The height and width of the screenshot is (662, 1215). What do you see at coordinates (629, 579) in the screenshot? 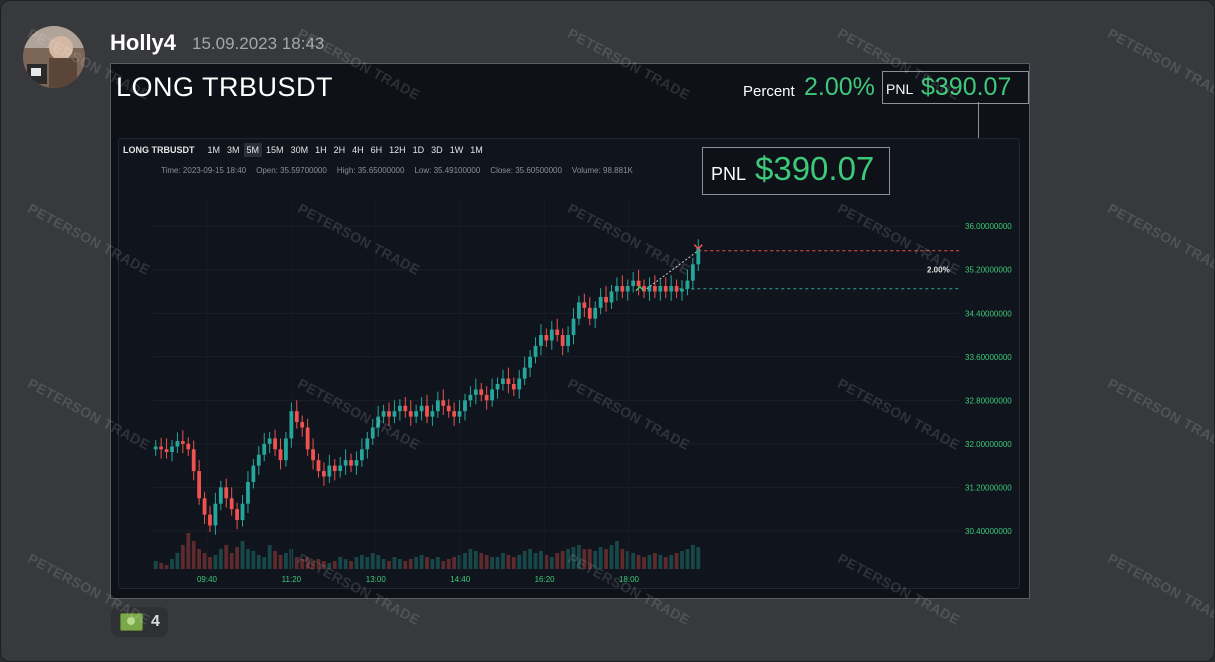
I see `x-tick-label: 18:00` at bounding box center [629, 579].